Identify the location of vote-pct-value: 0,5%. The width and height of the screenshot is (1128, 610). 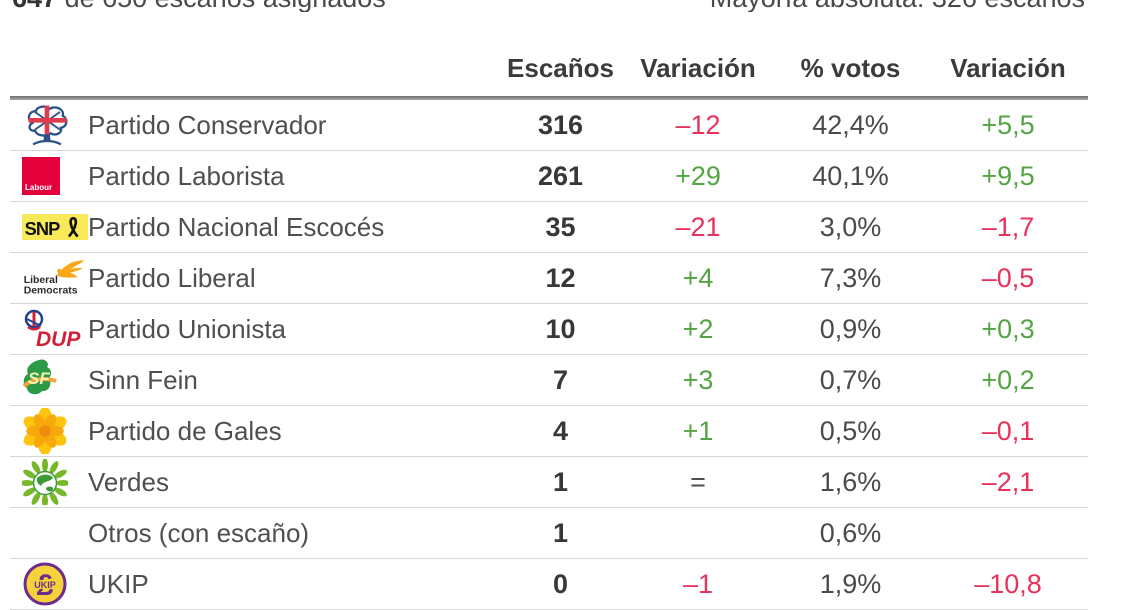
(850, 430).